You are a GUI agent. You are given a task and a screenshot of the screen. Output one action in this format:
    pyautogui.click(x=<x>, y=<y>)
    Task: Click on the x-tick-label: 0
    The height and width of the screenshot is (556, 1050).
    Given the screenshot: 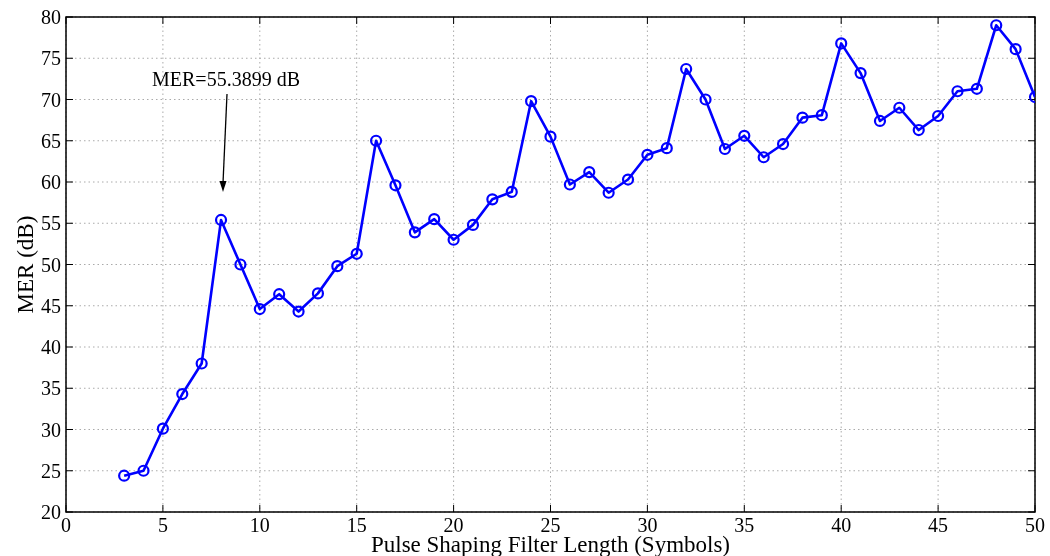 What is the action you would take?
    pyautogui.click(x=66, y=525)
    